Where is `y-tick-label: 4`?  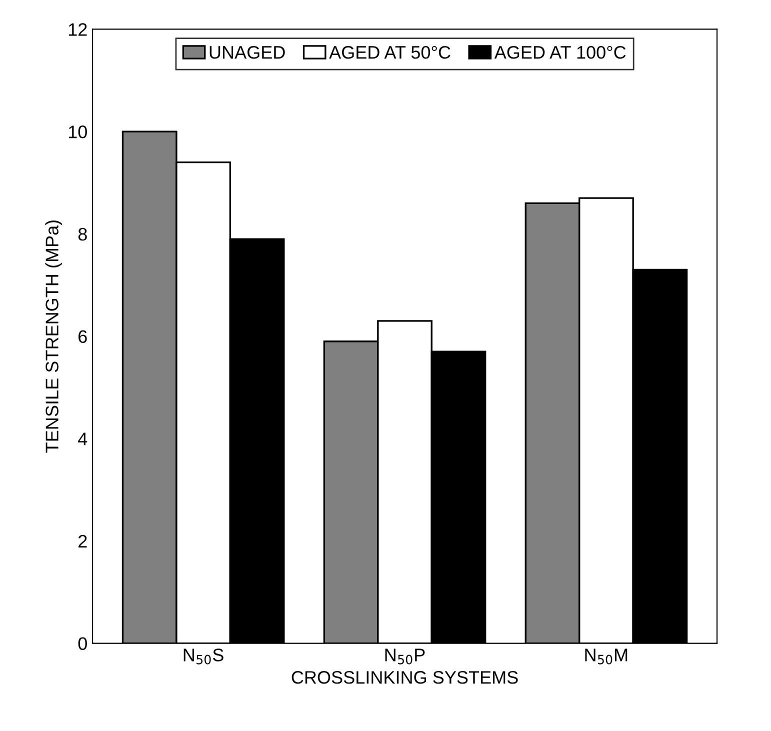 y-tick-label: 4 is located at coordinates (83, 439).